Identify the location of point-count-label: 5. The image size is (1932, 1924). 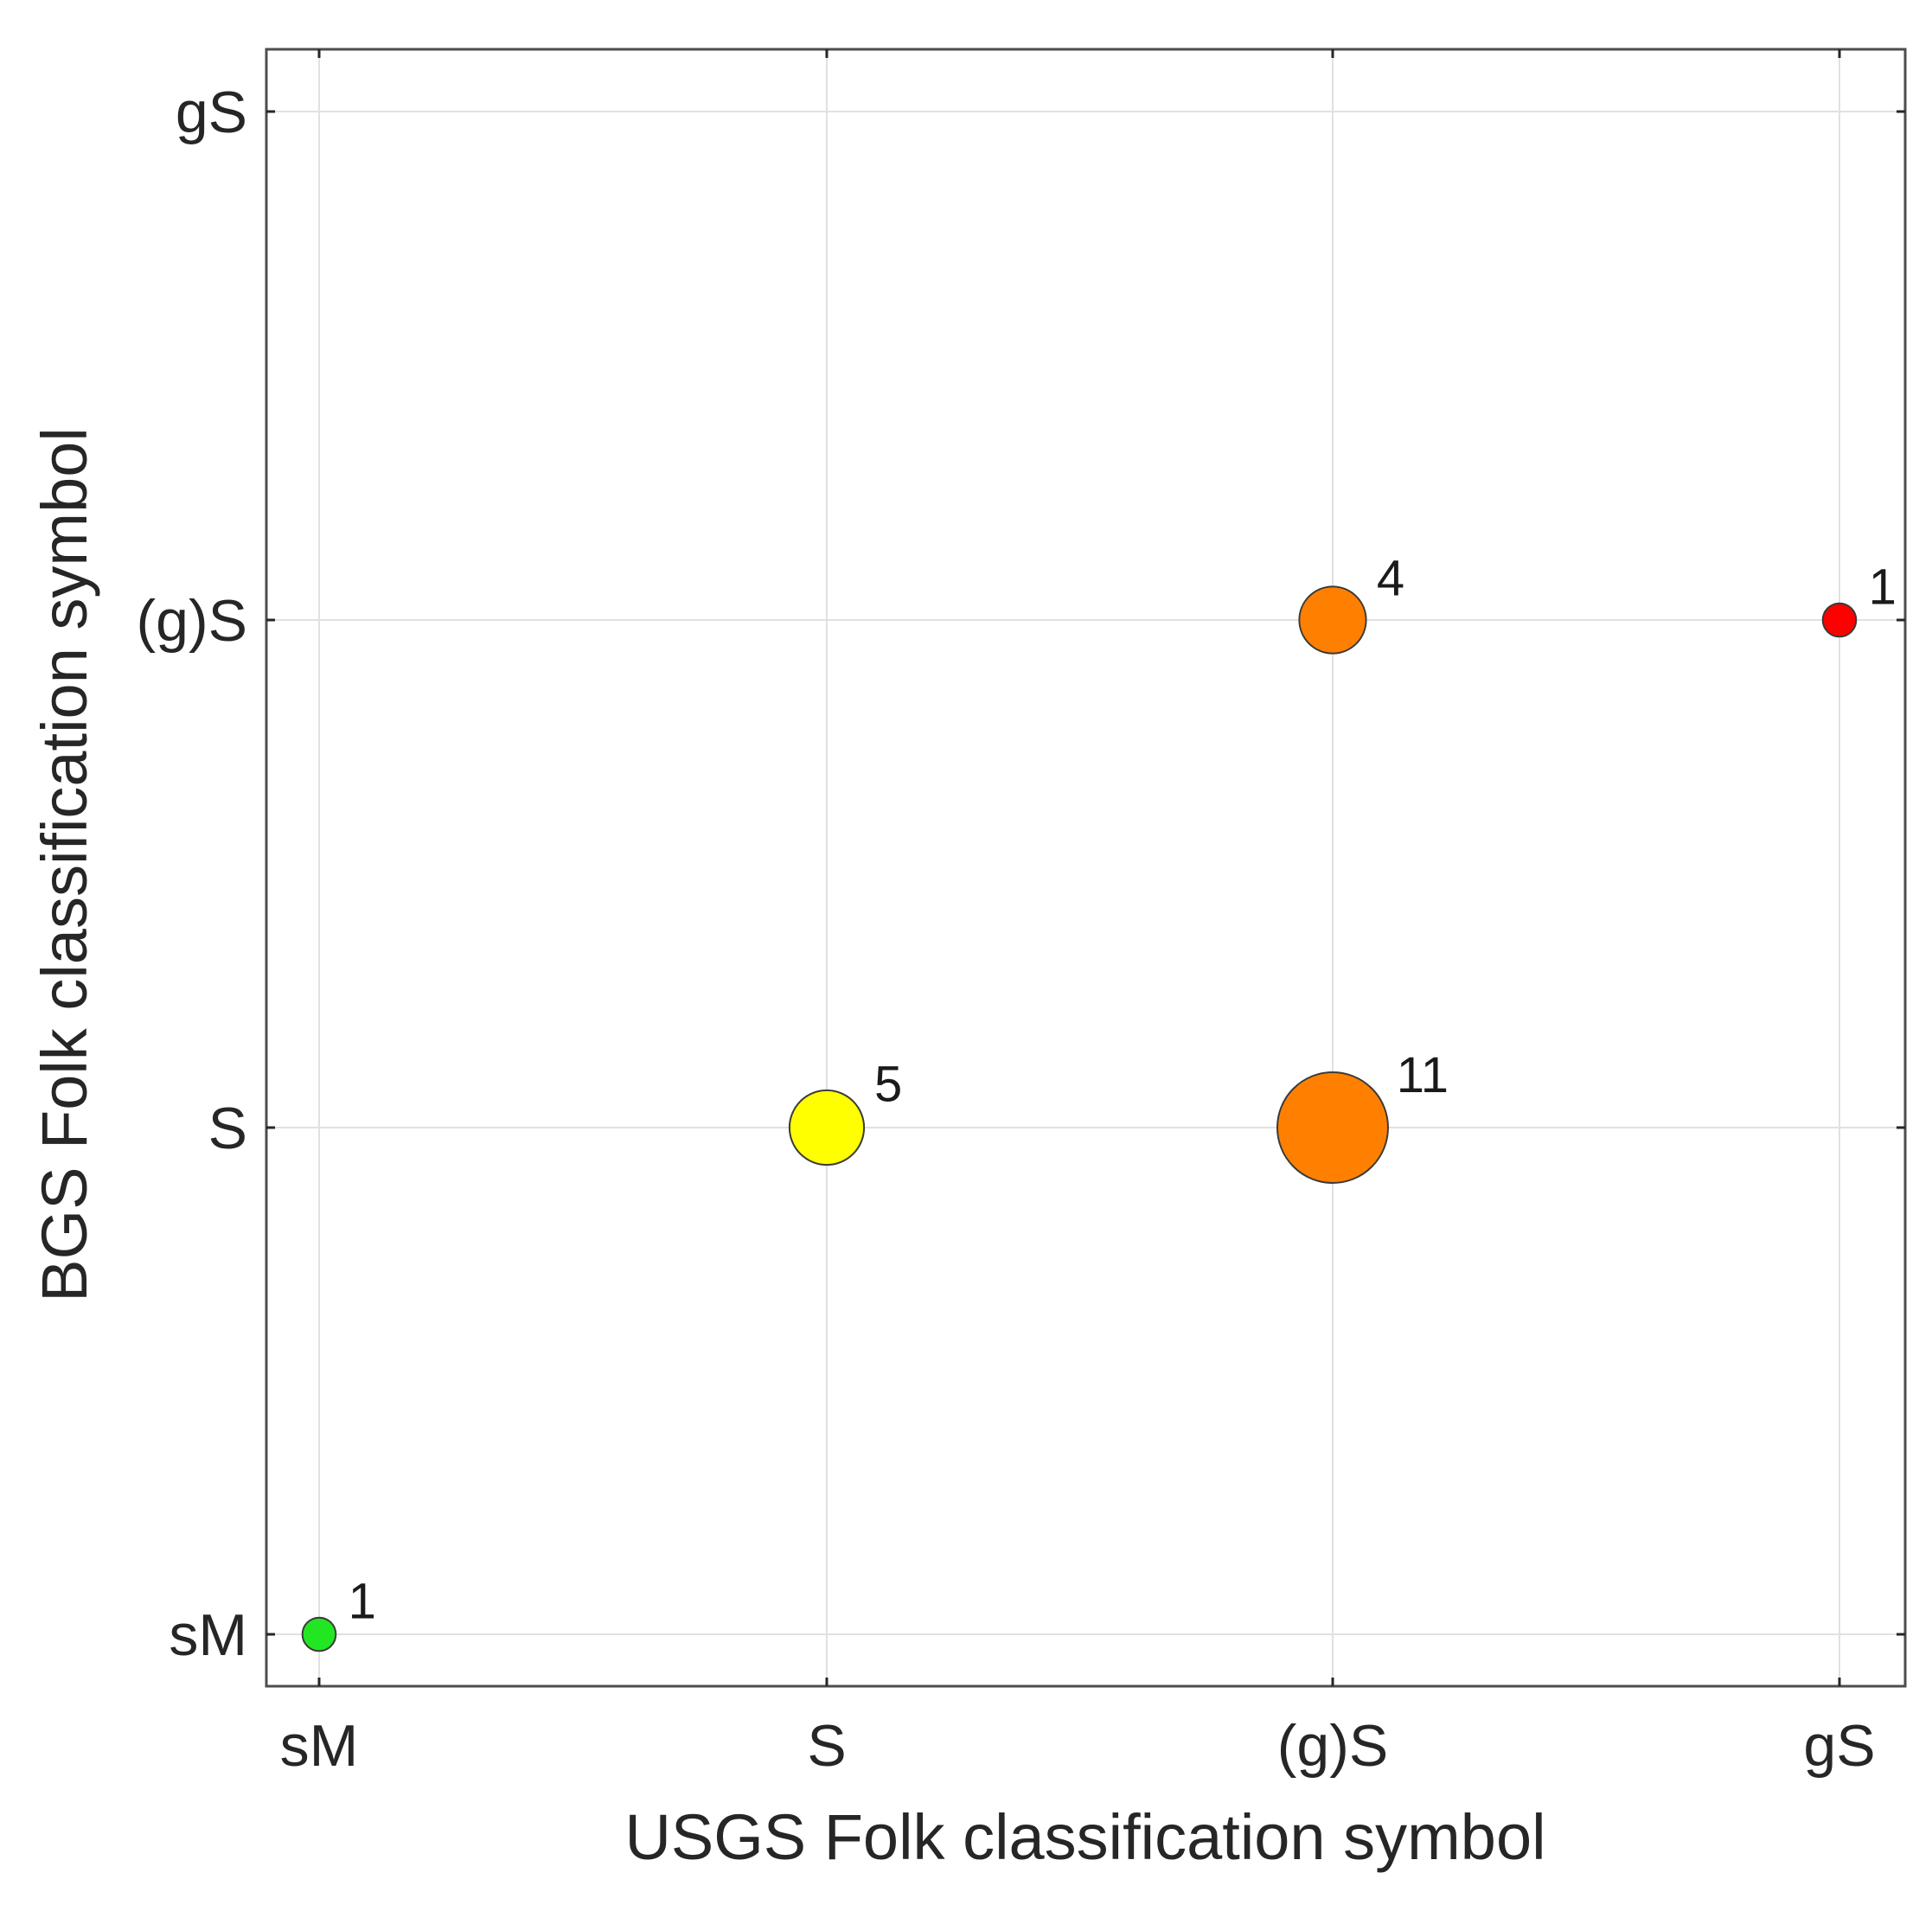
(888, 1084).